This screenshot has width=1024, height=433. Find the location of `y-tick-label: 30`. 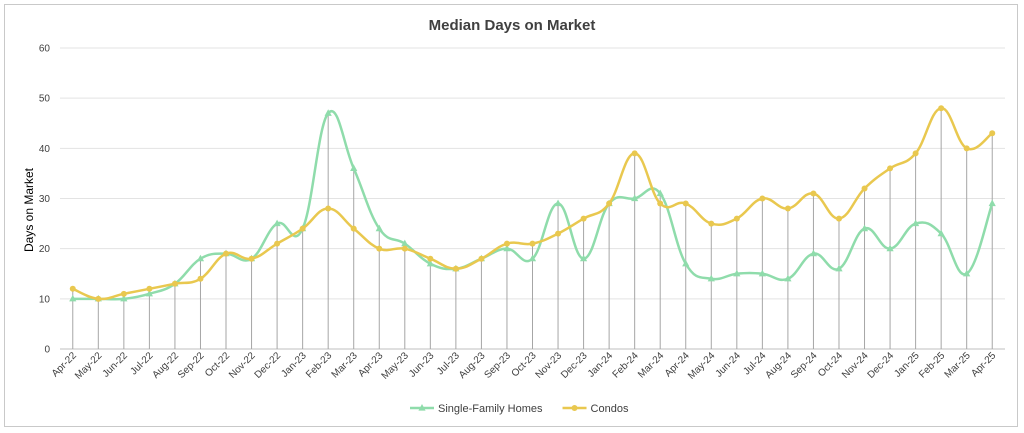

y-tick-label: 30 is located at coordinates (45, 199).